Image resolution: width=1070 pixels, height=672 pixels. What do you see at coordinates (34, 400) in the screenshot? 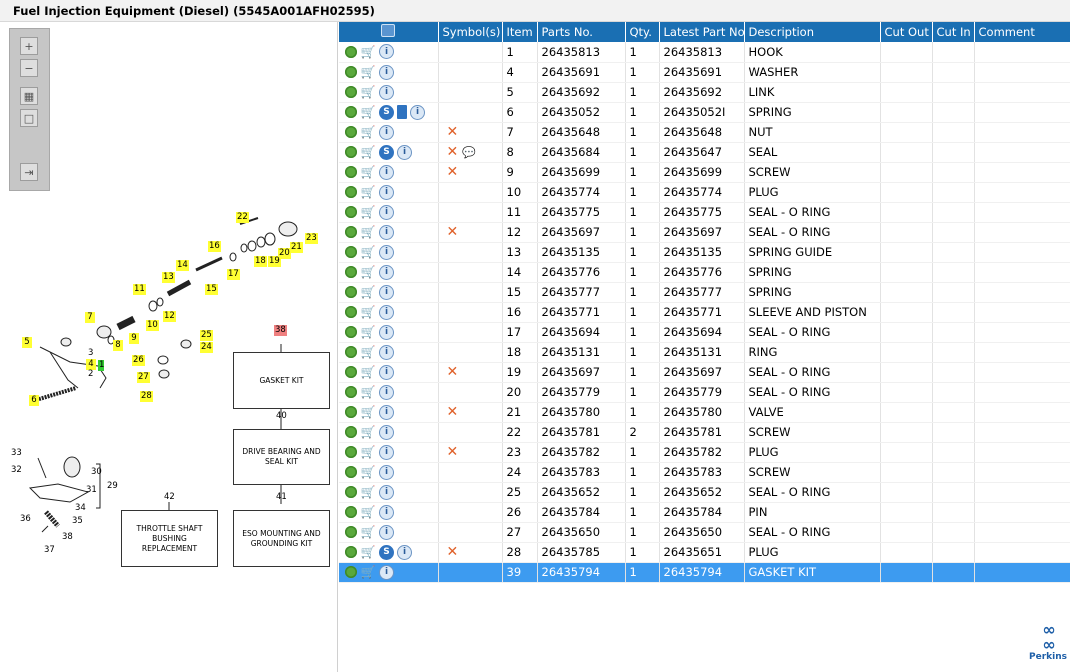
I see `callout-6: 6` at bounding box center [34, 400].